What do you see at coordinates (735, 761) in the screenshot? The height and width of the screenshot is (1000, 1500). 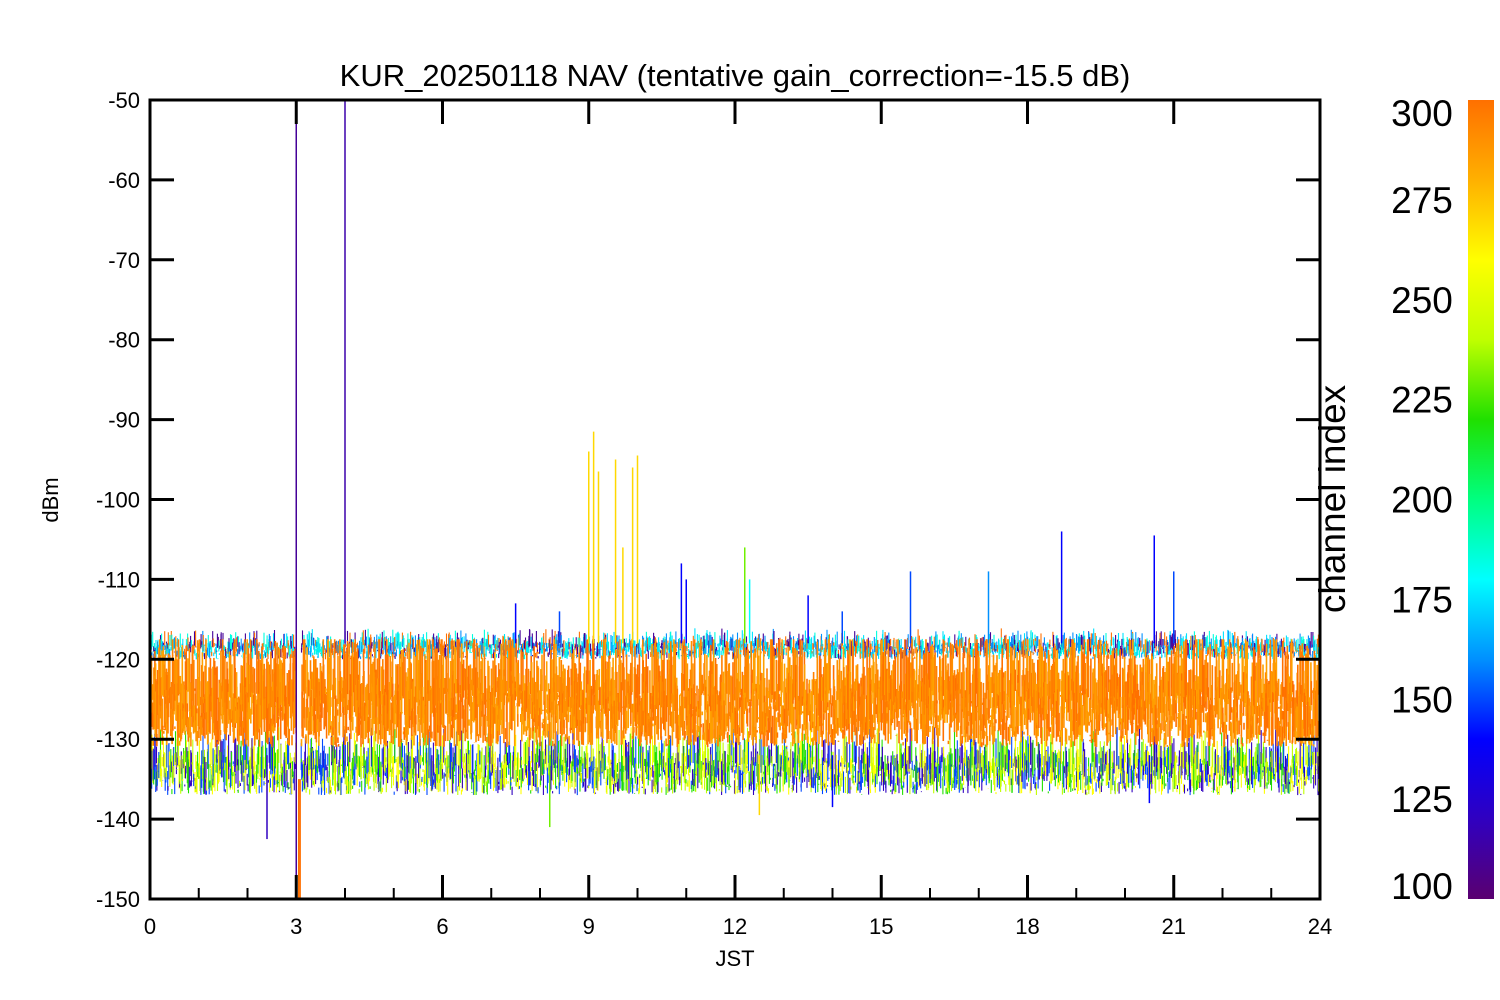 I see `noise-lower-edge` at bounding box center [735, 761].